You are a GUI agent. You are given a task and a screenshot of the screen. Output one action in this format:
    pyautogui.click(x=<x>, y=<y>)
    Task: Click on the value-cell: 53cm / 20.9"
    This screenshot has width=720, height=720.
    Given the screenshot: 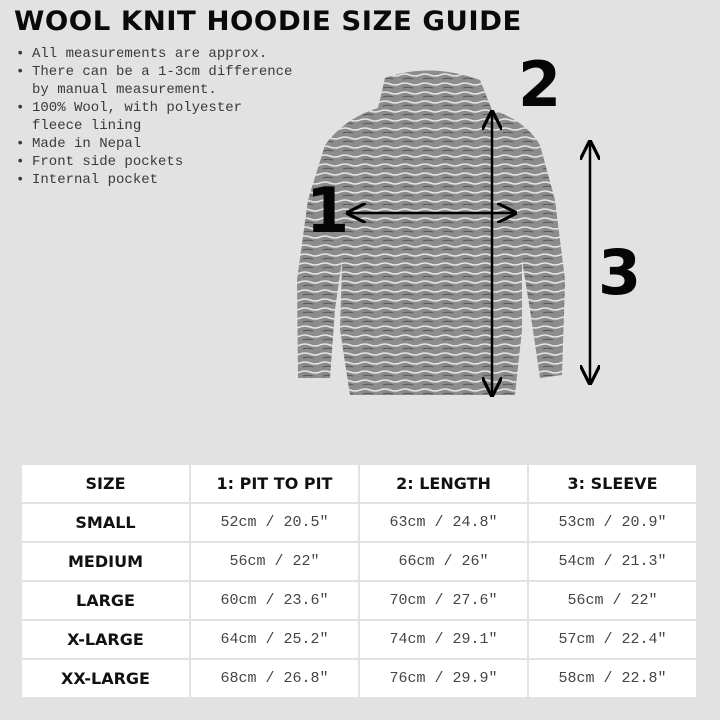 What is the action you would take?
    pyautogui.click(x=612, y=522)
    